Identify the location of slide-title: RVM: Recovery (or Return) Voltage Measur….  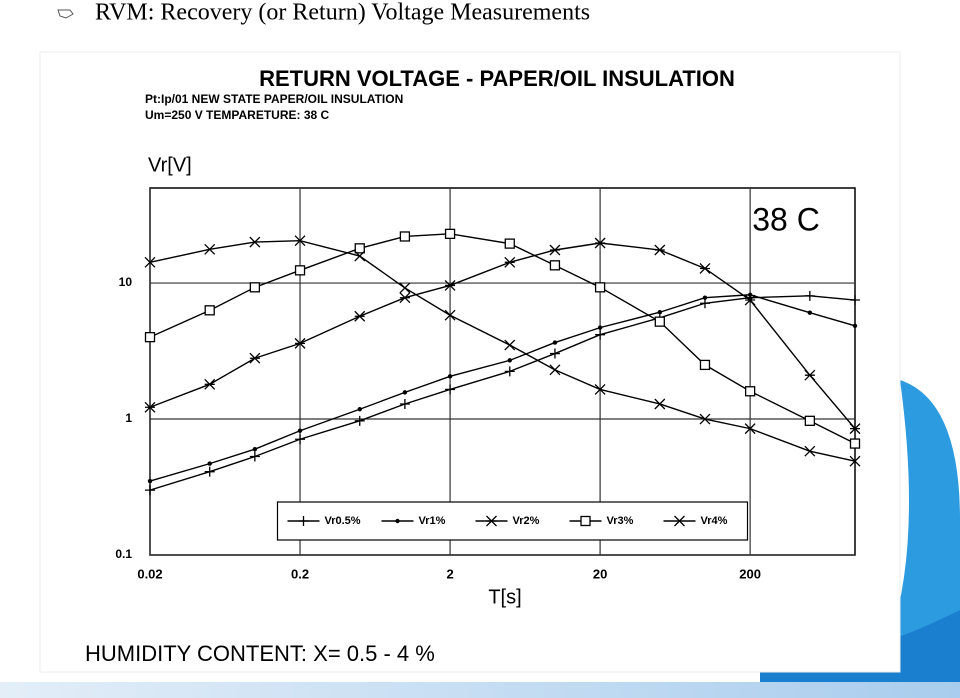
(342, 13).